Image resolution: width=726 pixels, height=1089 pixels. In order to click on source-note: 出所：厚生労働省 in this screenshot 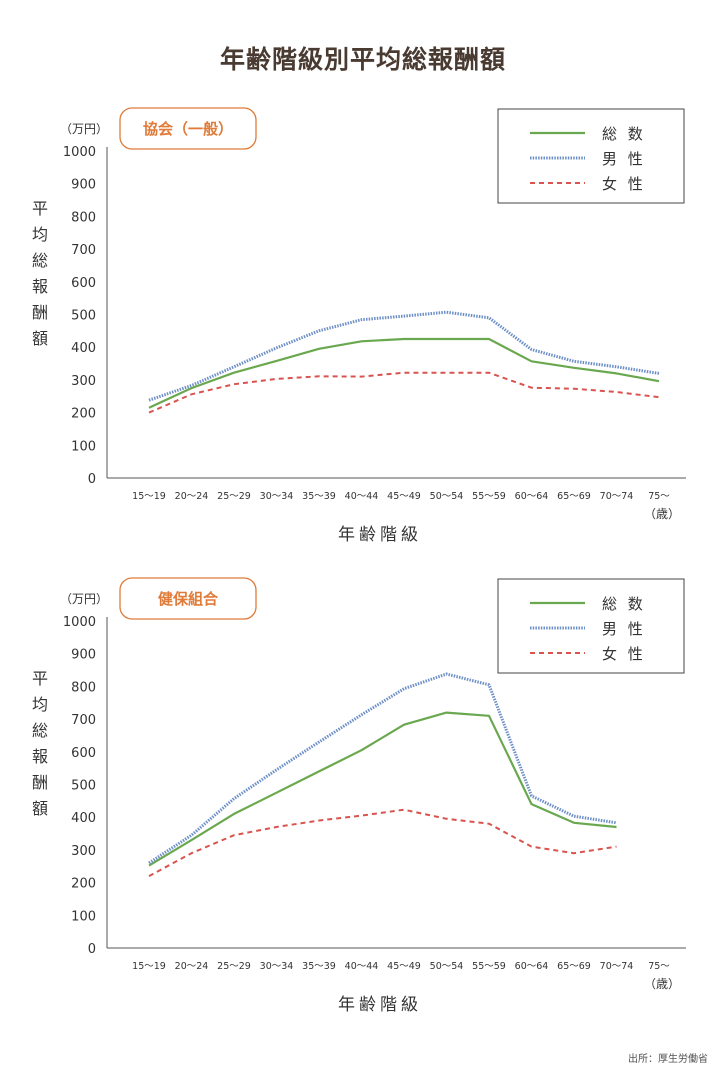, I will do `click(668, 1059)`.